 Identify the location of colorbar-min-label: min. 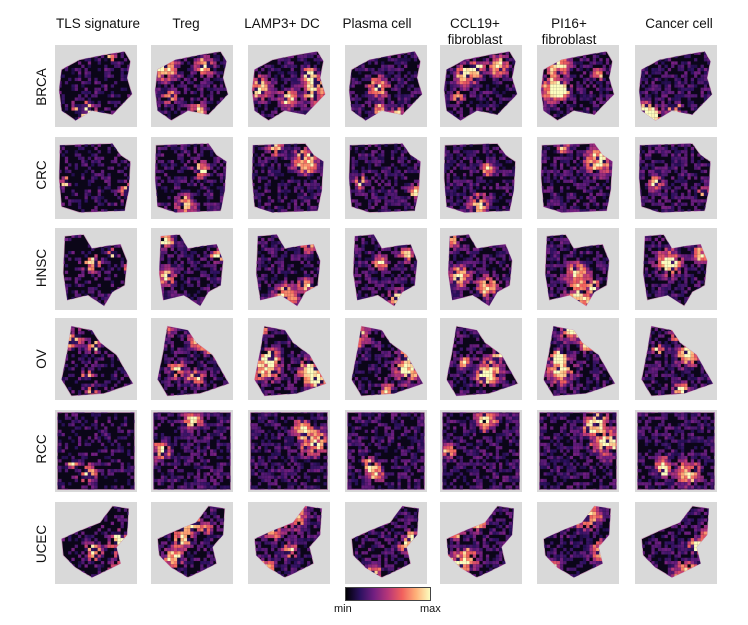
(343, 609).